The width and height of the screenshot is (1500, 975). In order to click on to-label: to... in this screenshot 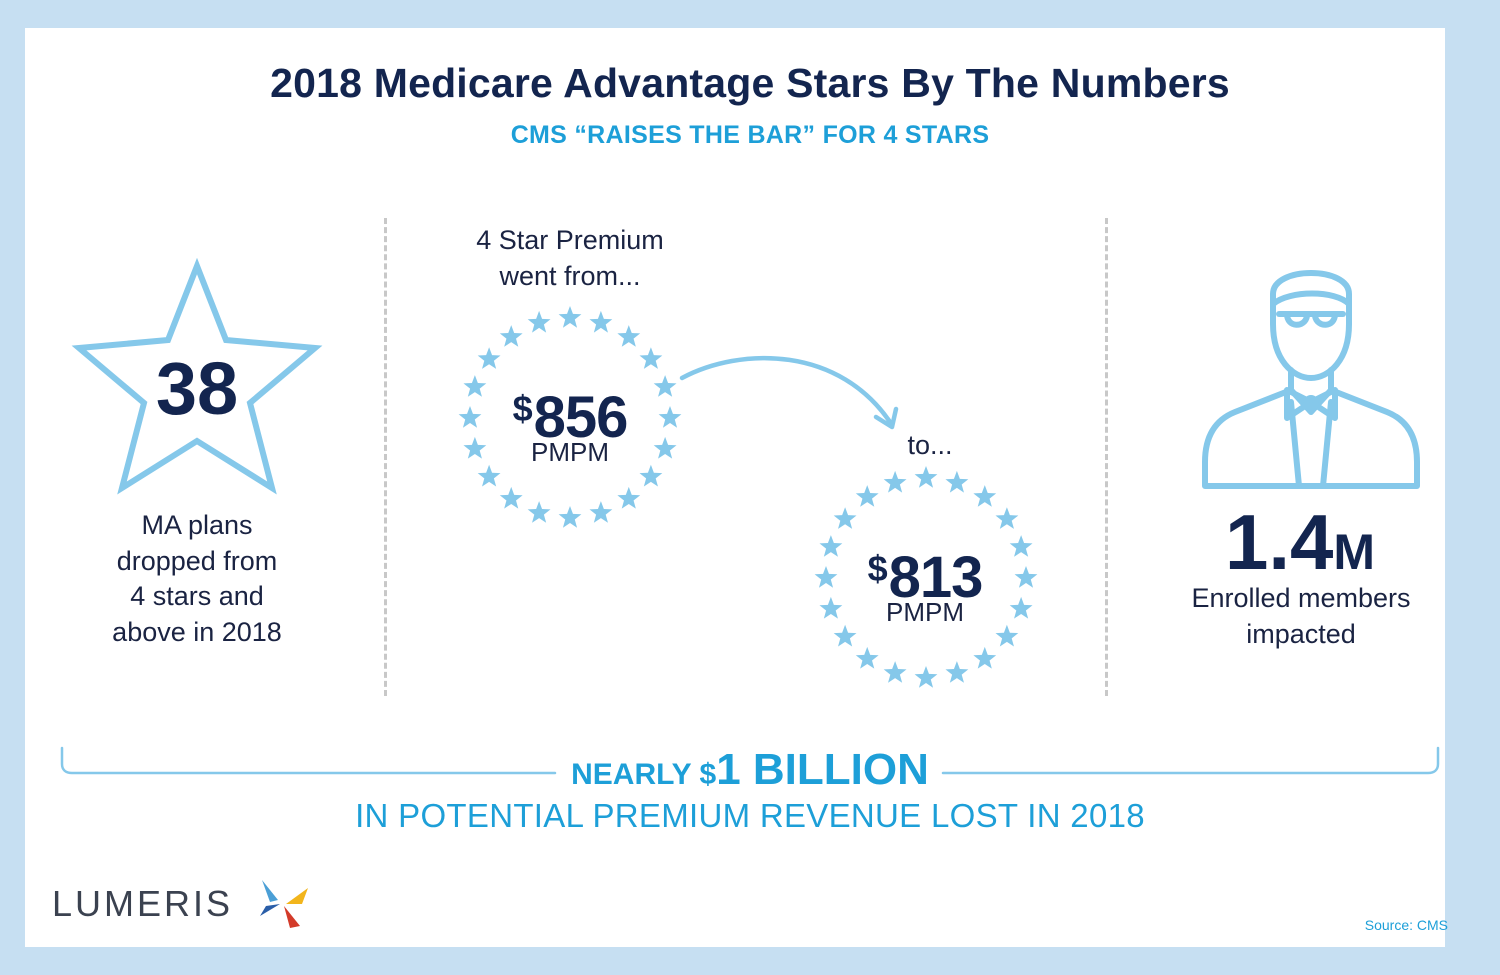, I will do `click(930, 445)`.